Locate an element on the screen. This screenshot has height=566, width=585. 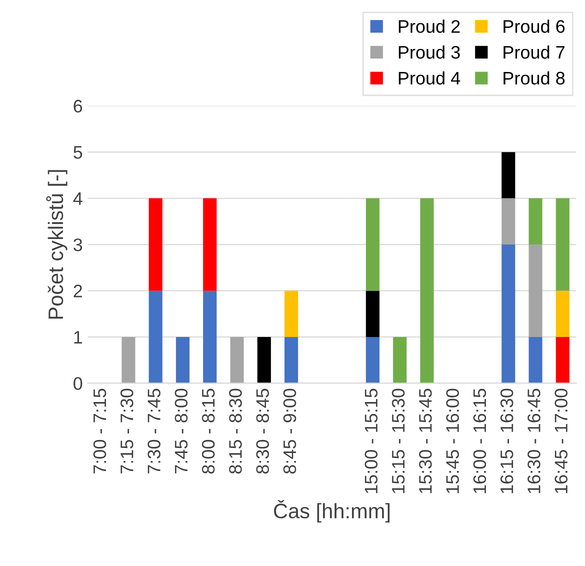
x-tick-label: 7:30 - 7:45 is located at coordinates (154, 431).